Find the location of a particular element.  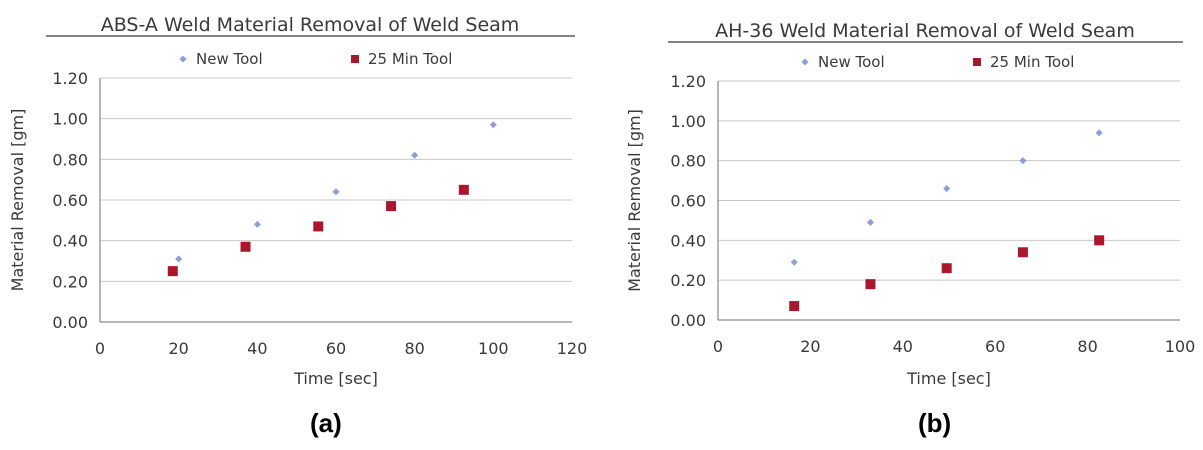

chart-a-y-tick-label: 0.80 is located at coordinates (70, 159).